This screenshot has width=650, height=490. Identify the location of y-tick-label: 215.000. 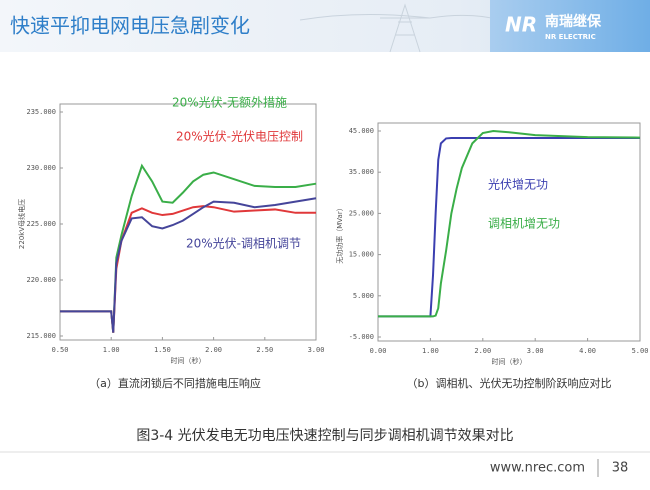
(41, 336).